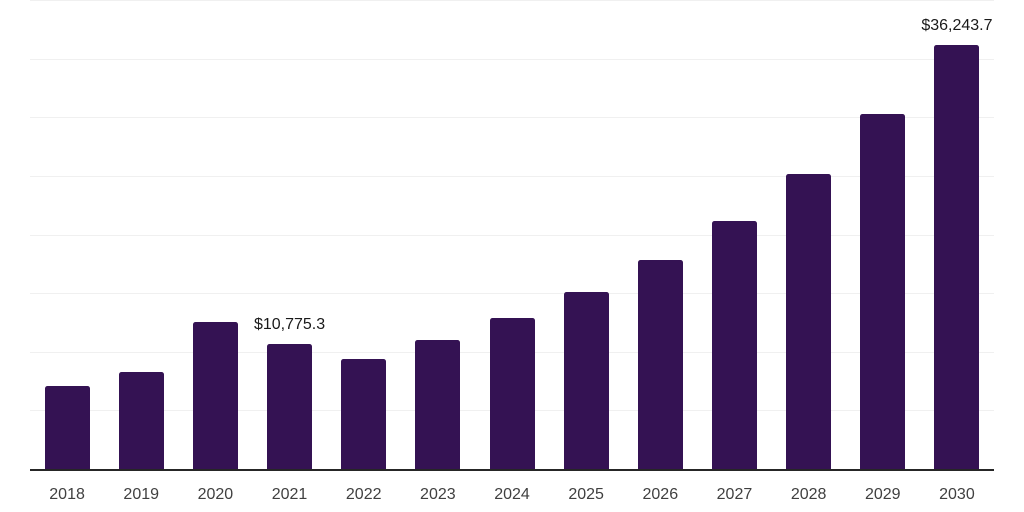 The height and width of the screenshot is (512, 1024). Describe the element at coordinates (289, 494) in the screenshot. I see `x-tick-label-2021: 2021` at that location.